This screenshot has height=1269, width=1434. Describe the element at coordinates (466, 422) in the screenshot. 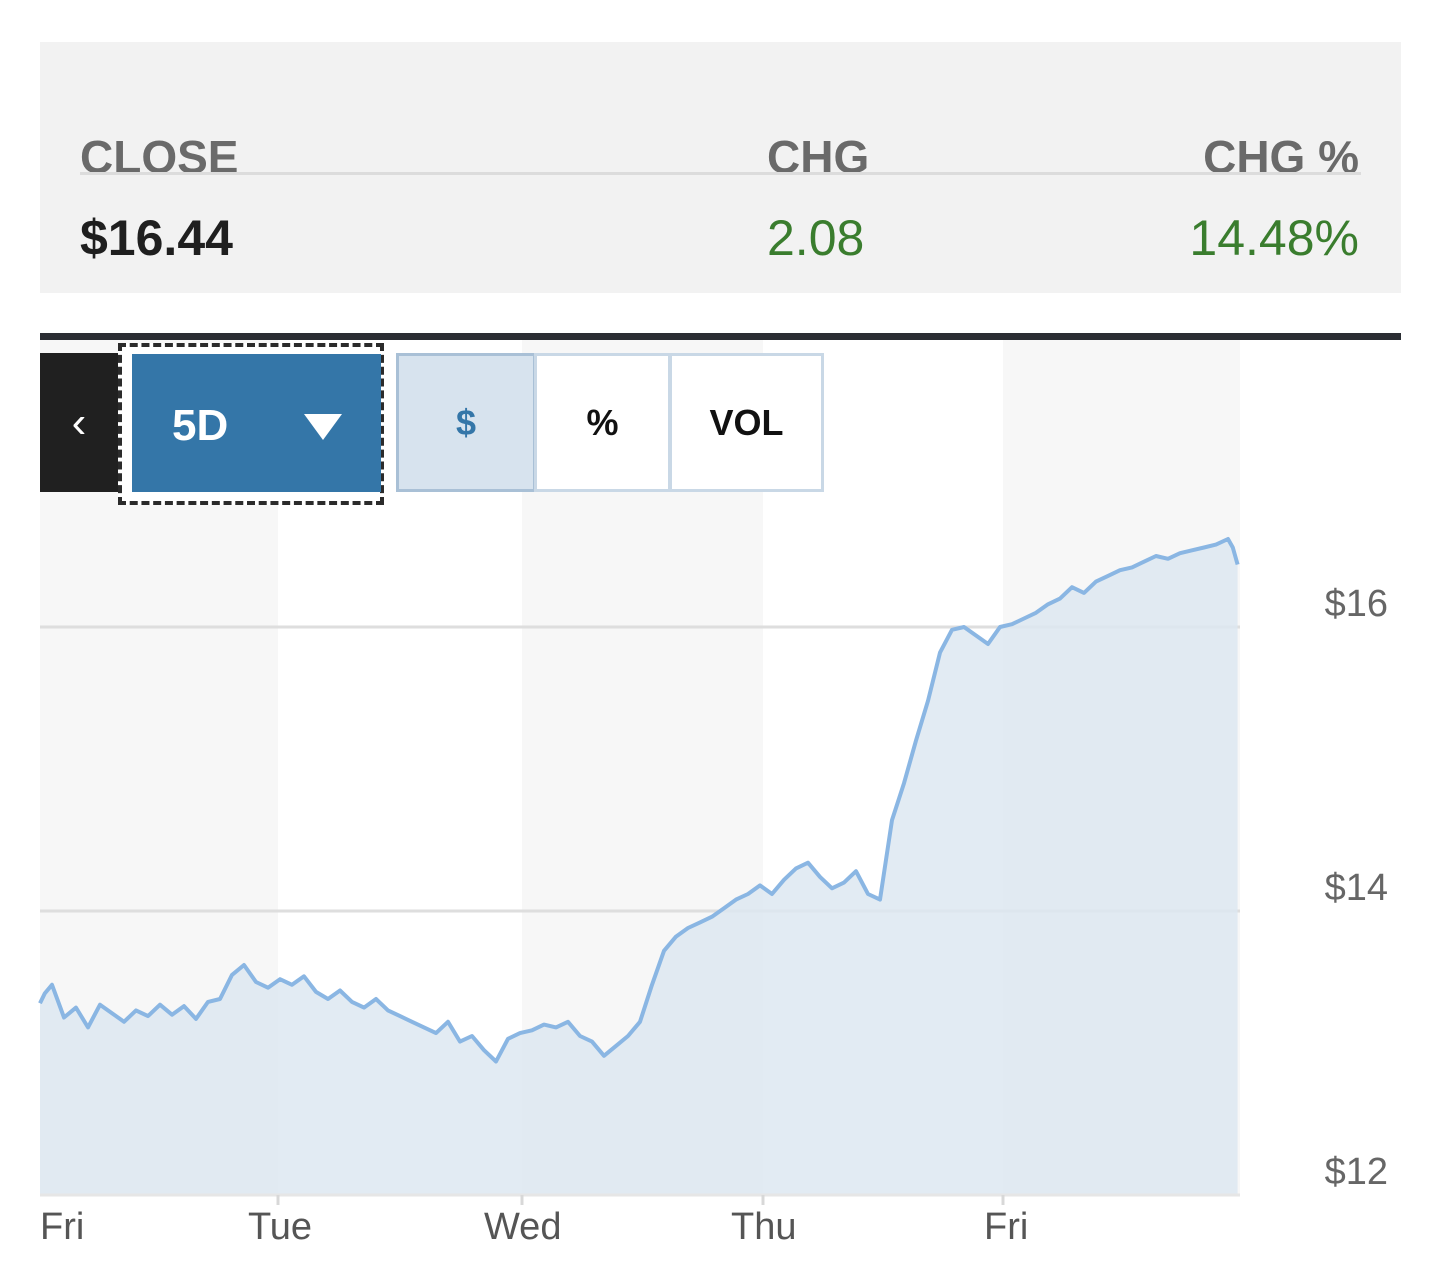

I see `toggle-dollar-button: $` at that location.